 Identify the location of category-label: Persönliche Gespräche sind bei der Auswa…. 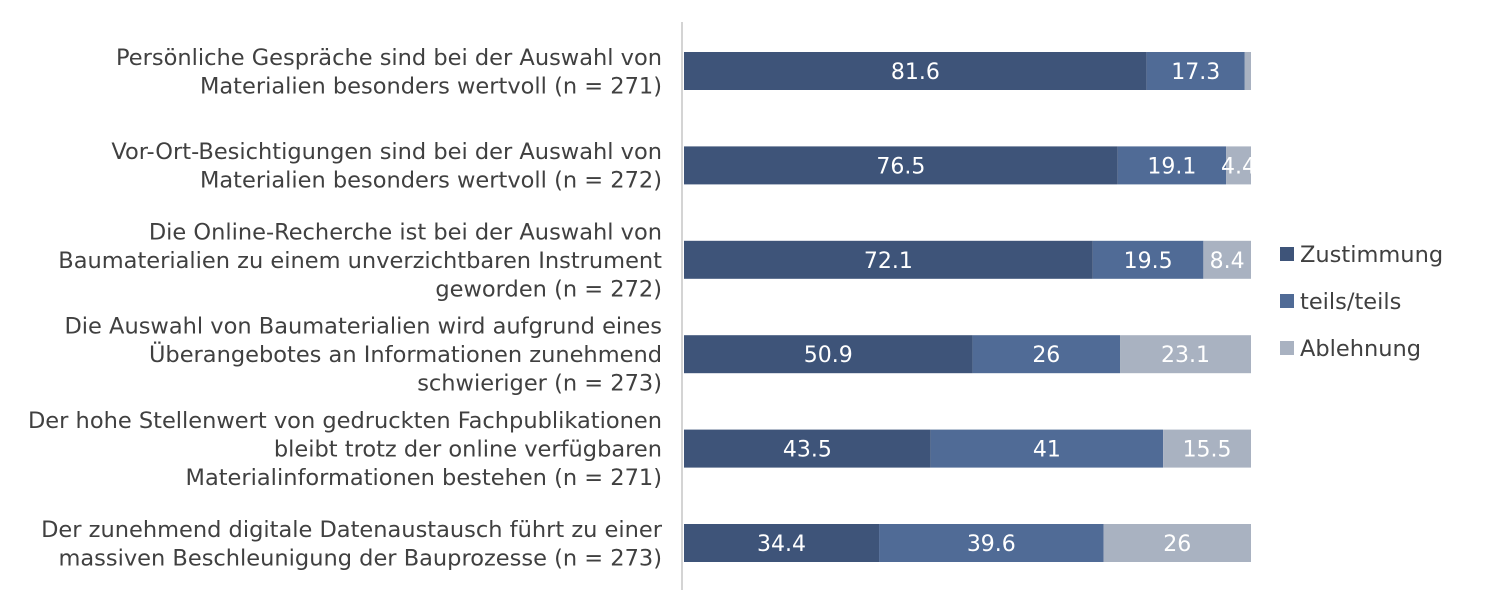
(389, 72).